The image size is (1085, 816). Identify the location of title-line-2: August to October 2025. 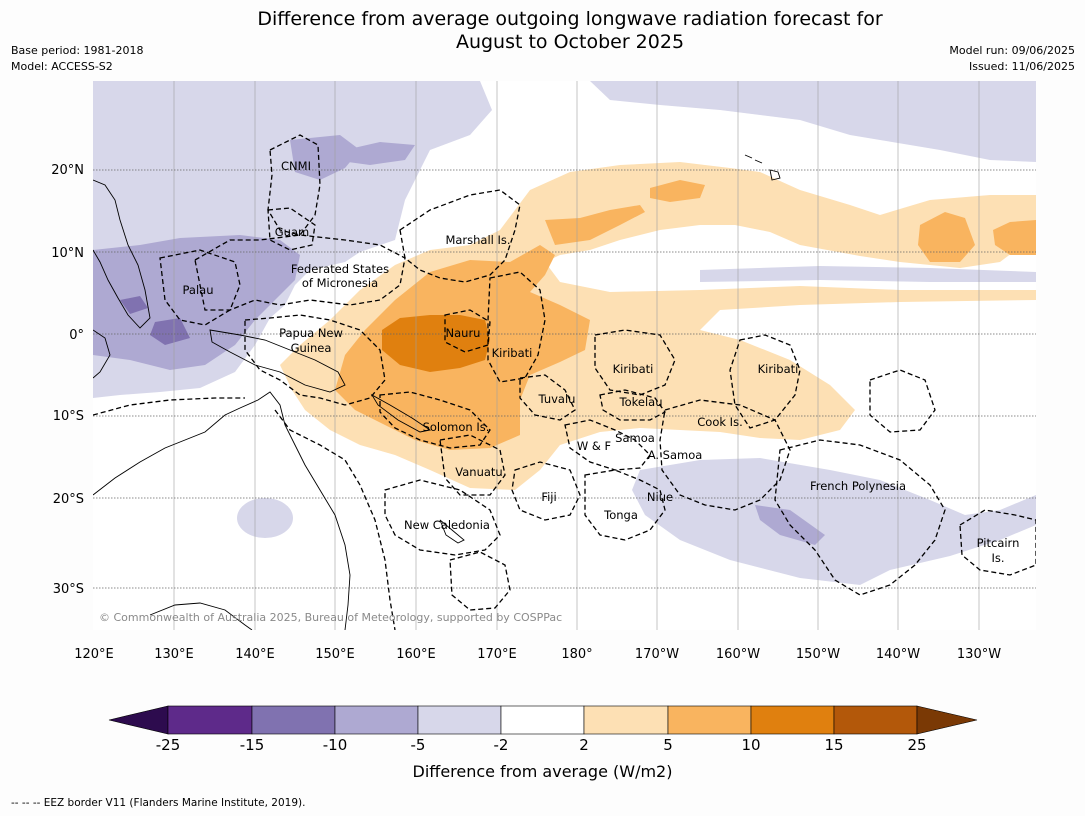
(570, 42).